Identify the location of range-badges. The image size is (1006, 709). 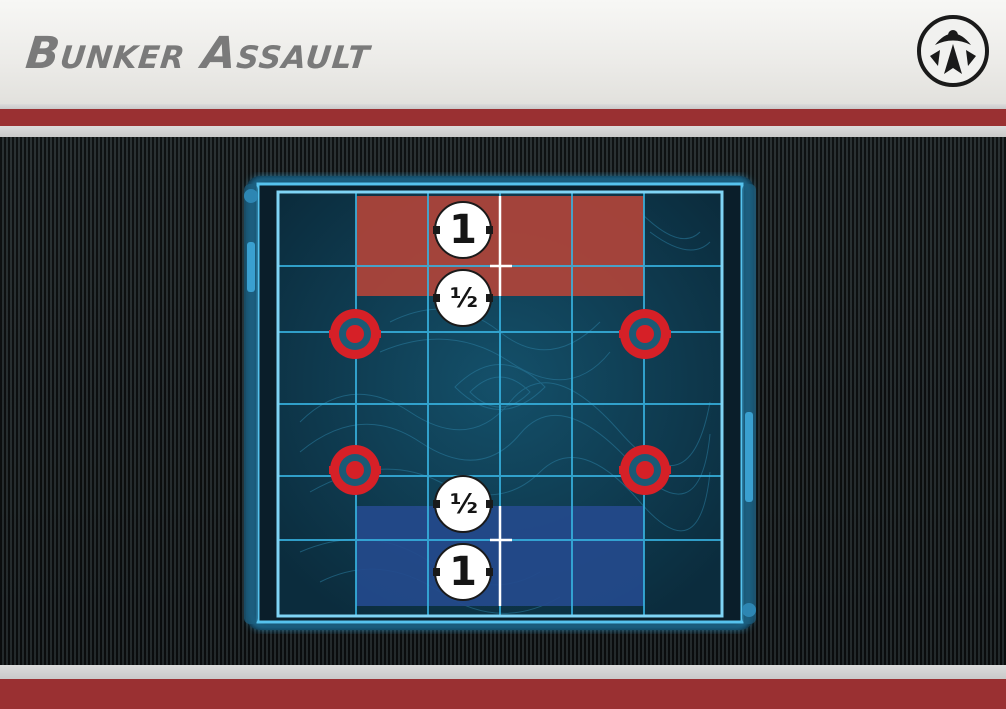
(463, 401).